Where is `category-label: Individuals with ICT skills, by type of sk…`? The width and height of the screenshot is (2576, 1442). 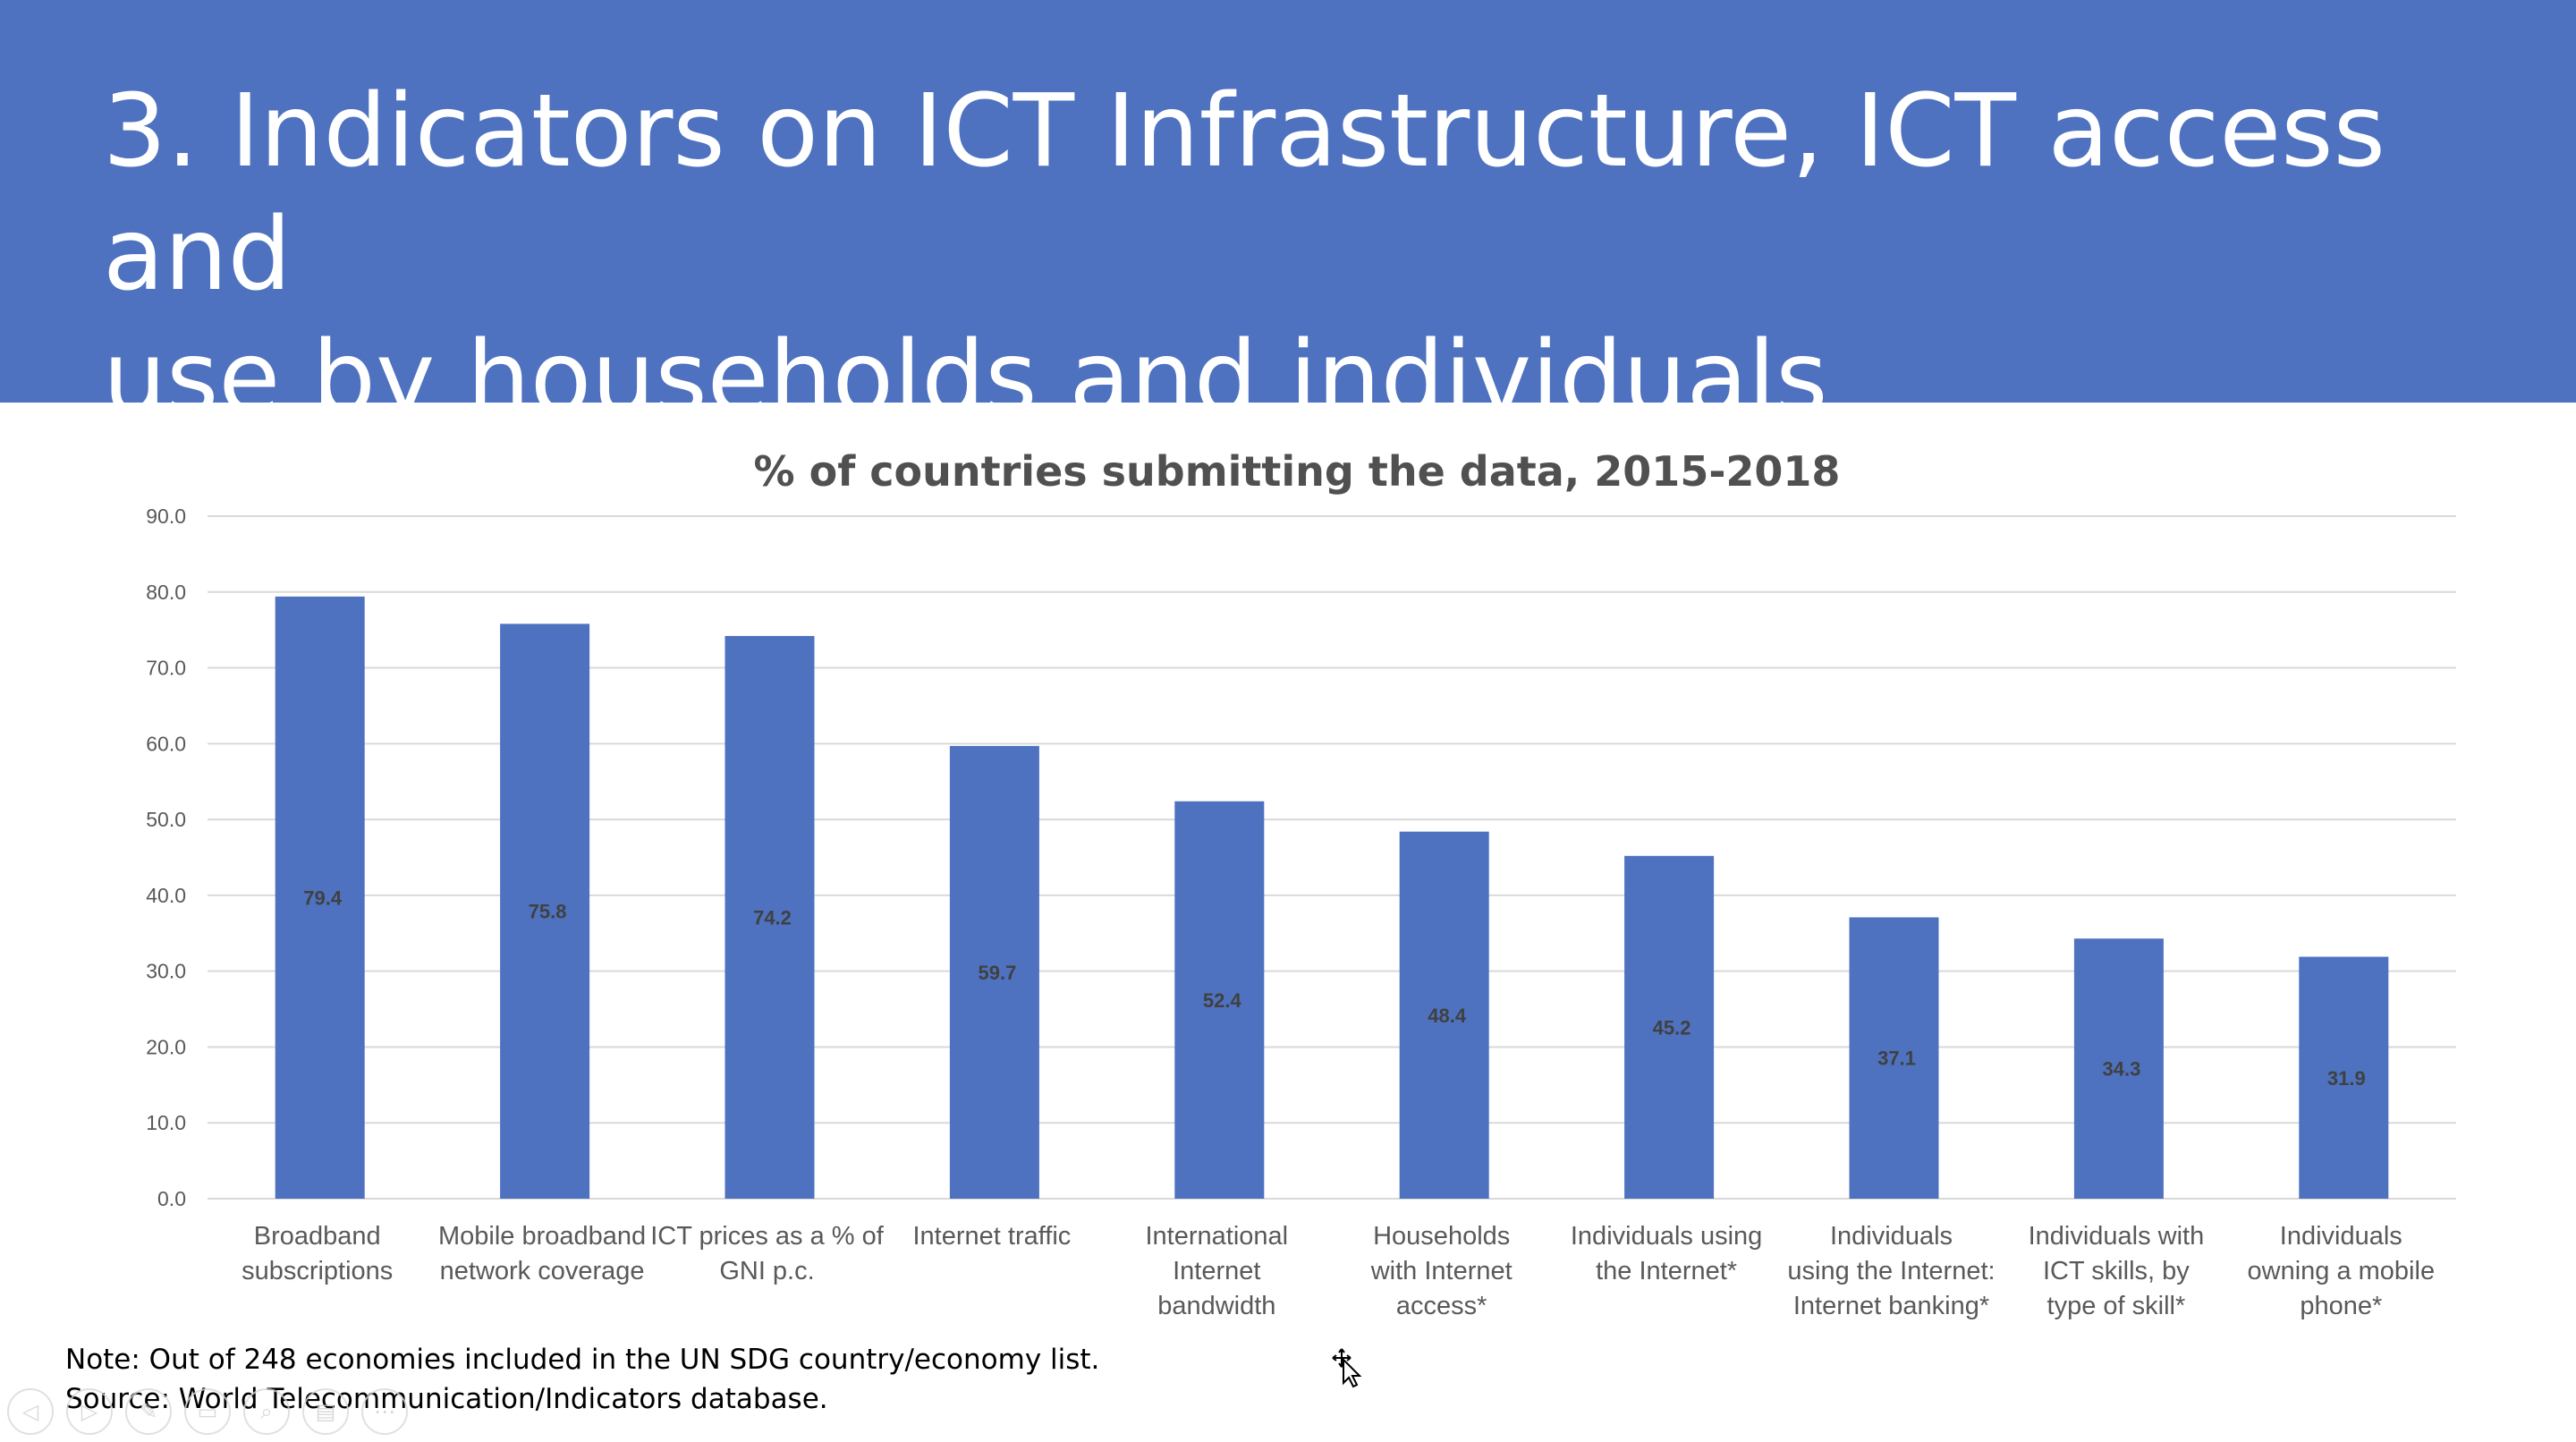
category-label: Individuals with ICT skills, by type of sk… is located at coordinates (2117, 1271).